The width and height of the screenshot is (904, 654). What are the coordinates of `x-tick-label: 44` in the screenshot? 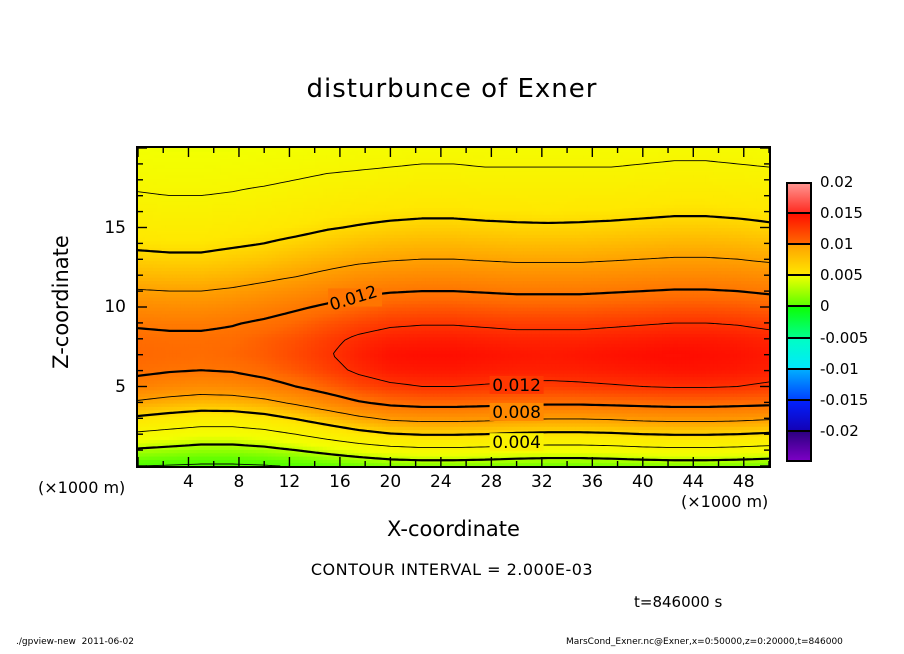 It's located at (693, 482).